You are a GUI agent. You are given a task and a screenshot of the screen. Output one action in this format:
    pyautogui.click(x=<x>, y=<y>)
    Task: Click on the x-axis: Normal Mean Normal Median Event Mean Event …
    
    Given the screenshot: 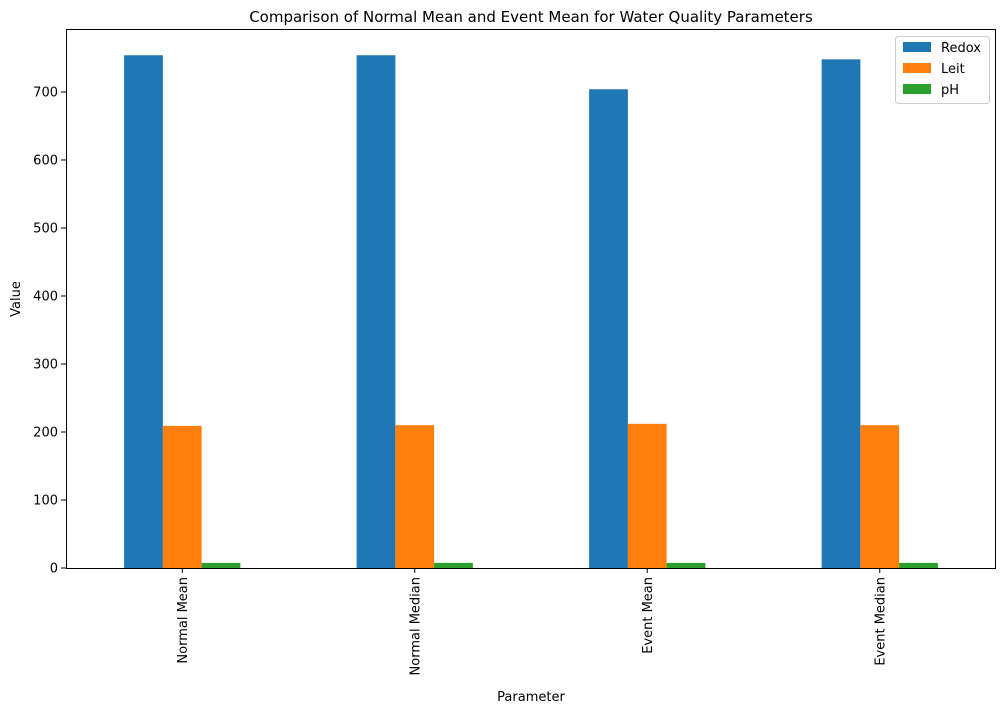 What is the action you would take?
    pyautogui.click(x=532, y=621)
    